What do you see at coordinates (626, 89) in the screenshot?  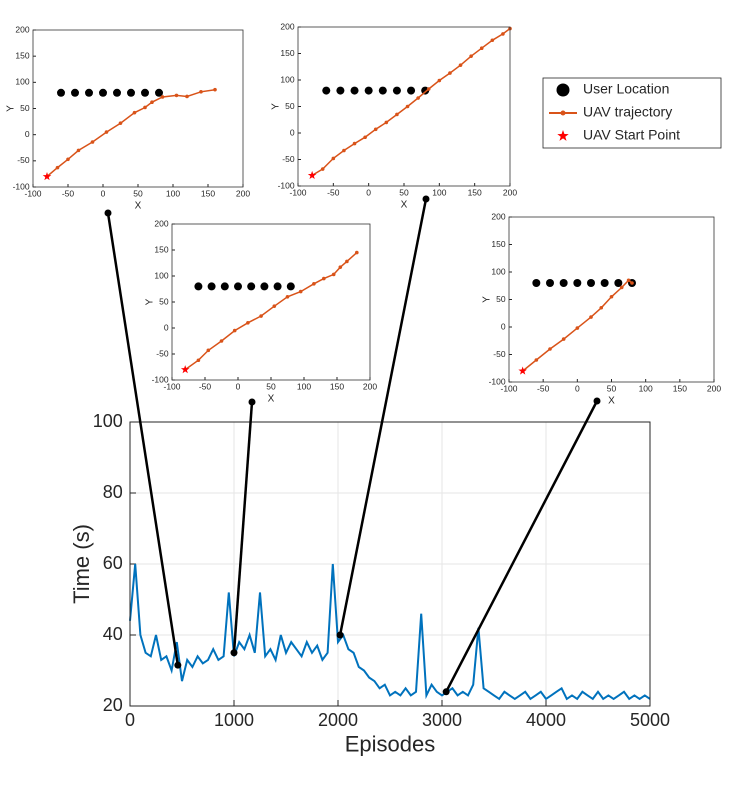 I see `legend-label: User Location` at bounding box center [626, 89].